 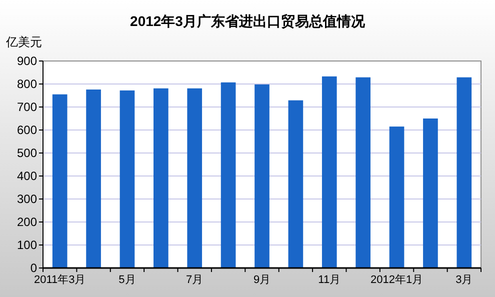 I want to click on y-tick-label: 800, so click(x=27, y=84).